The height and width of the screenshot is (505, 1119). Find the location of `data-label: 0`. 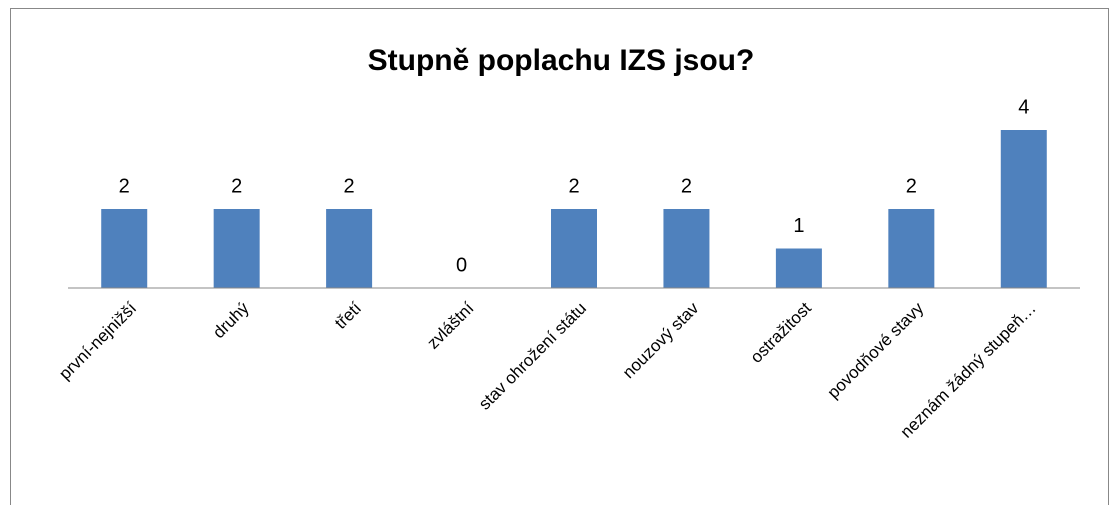

data-label: 0 is located at coordinates (461, 265).